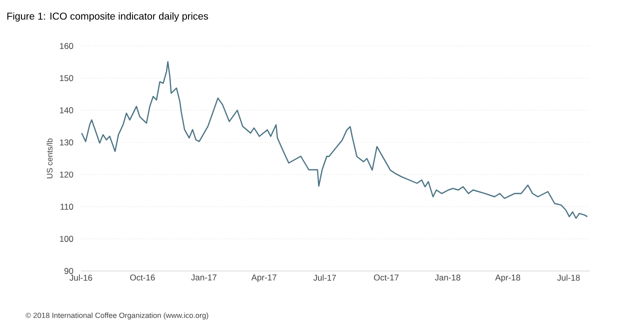 This screenshot has height=333, width=644. What do you see at coordinates (142, 277) in the screenshot?
I see `x-tick-label: Oct-16` at bounding box center [142, 277].